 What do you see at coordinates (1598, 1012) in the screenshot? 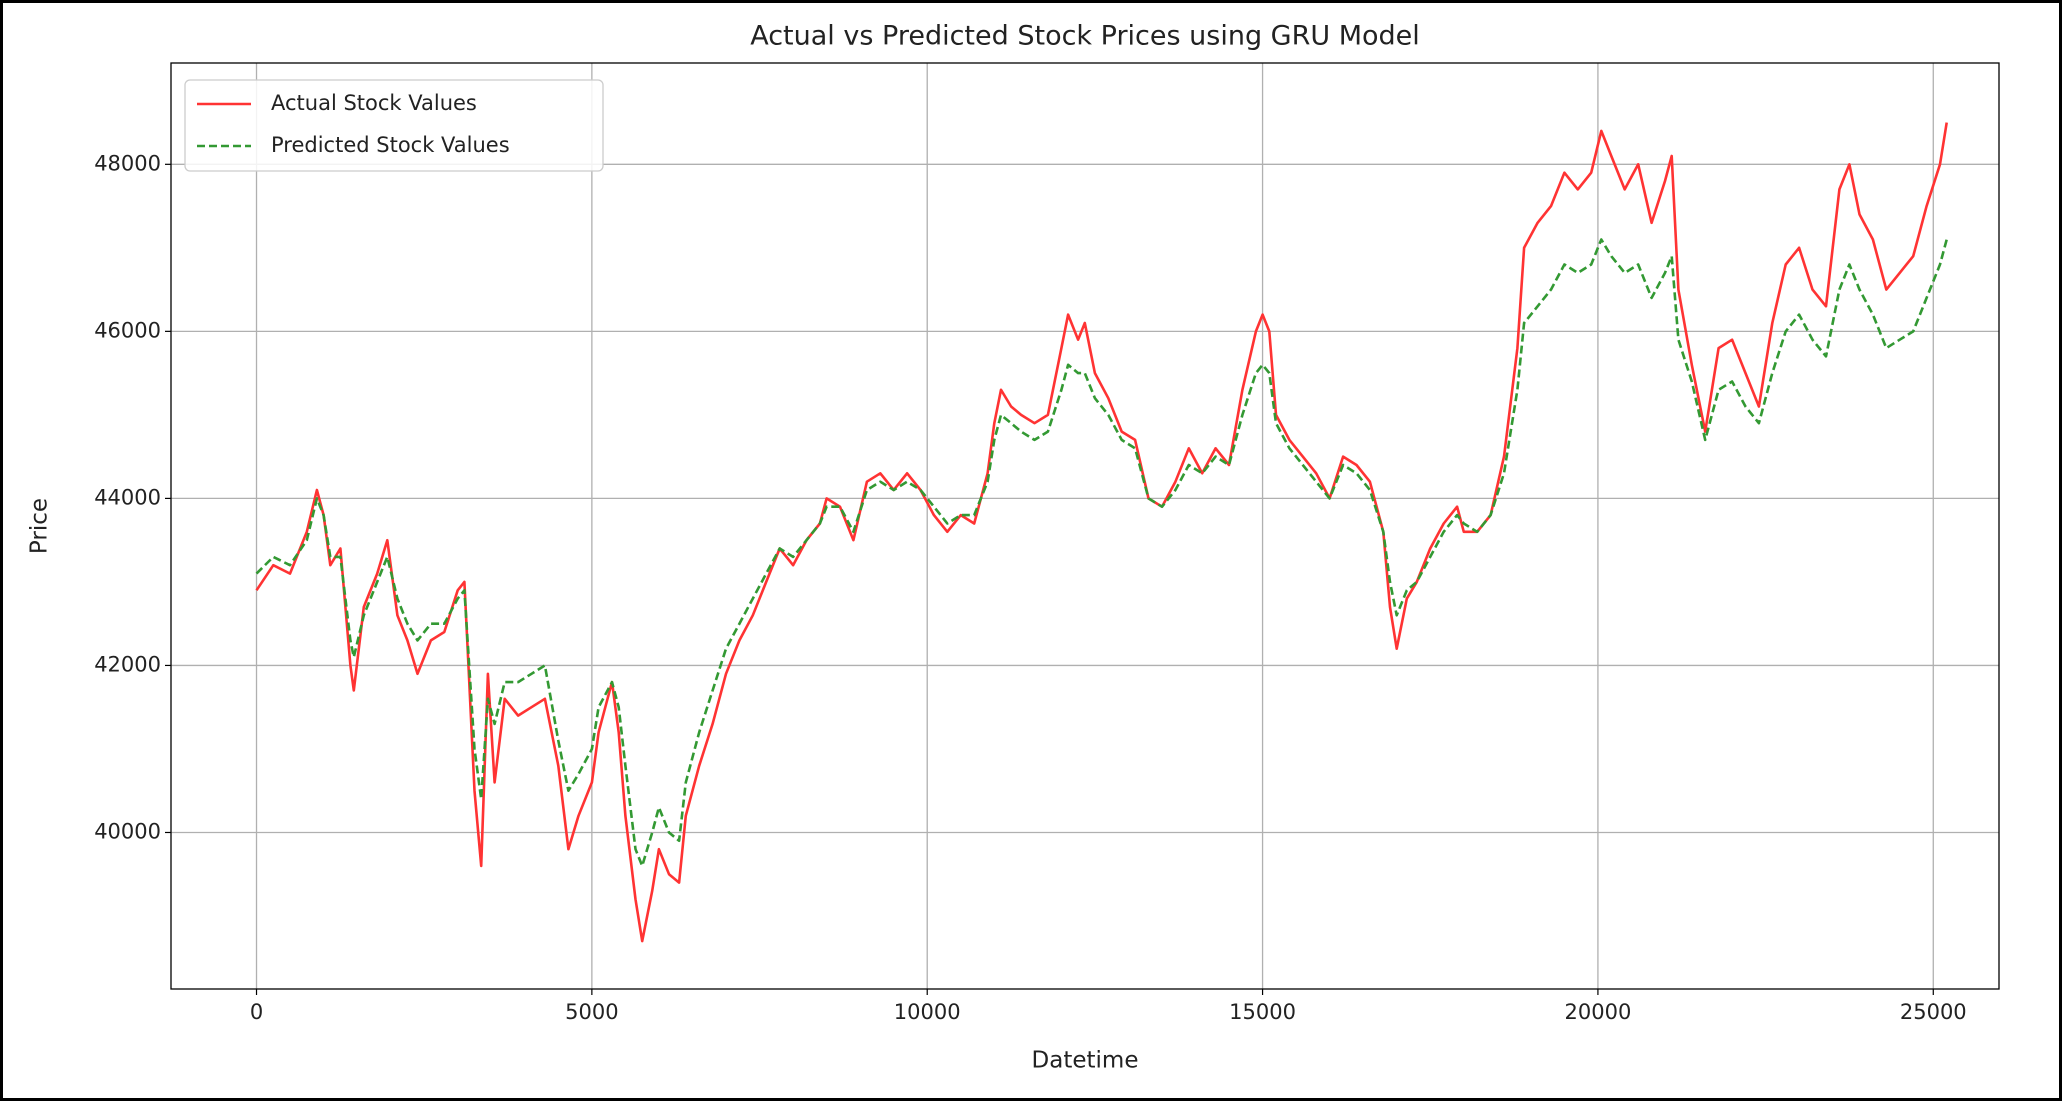
I see `x-tick-label: 20000` at bounding box center [1598, 1012].